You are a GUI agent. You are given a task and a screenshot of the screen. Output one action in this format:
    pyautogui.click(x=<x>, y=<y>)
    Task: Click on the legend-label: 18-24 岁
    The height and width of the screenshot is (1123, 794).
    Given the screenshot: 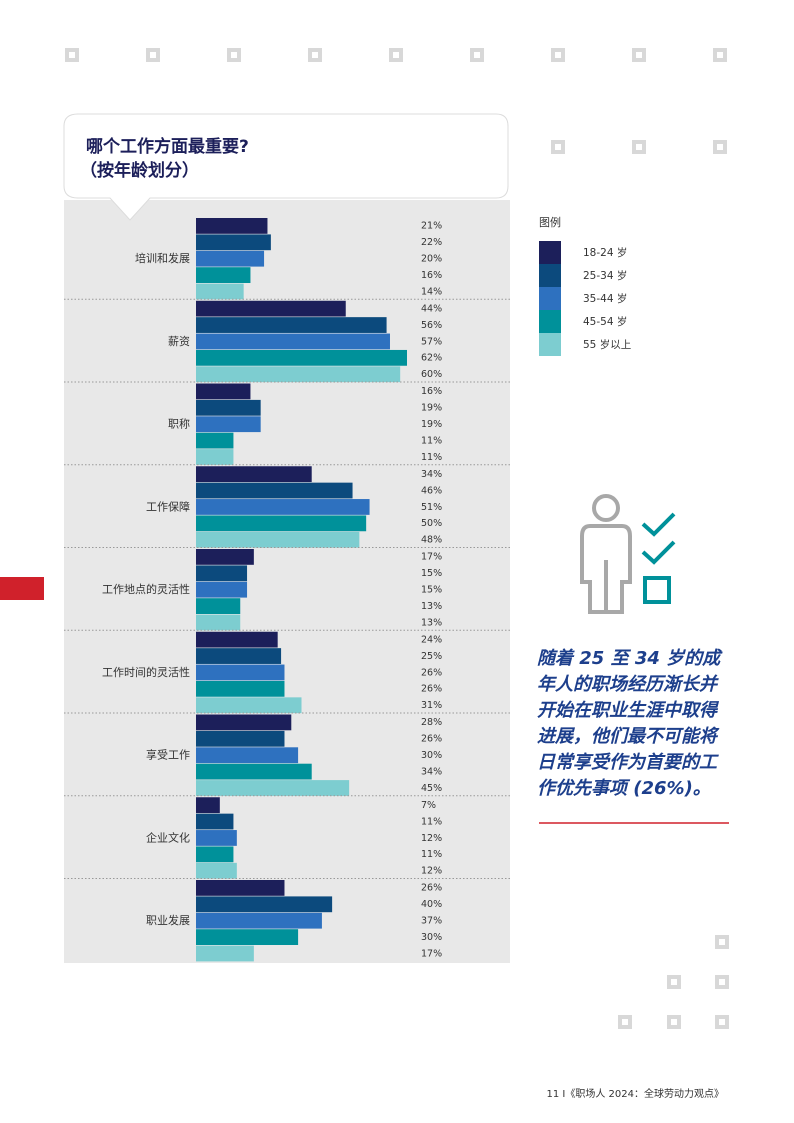 What is the action you would take?
    pyautogui.click(x=605, y=252)
    